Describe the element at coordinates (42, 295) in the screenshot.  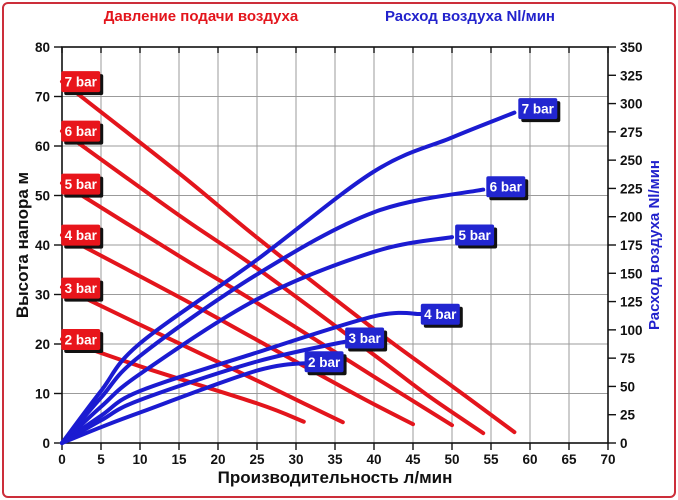
I see `left-tick-label: 30` at that location.